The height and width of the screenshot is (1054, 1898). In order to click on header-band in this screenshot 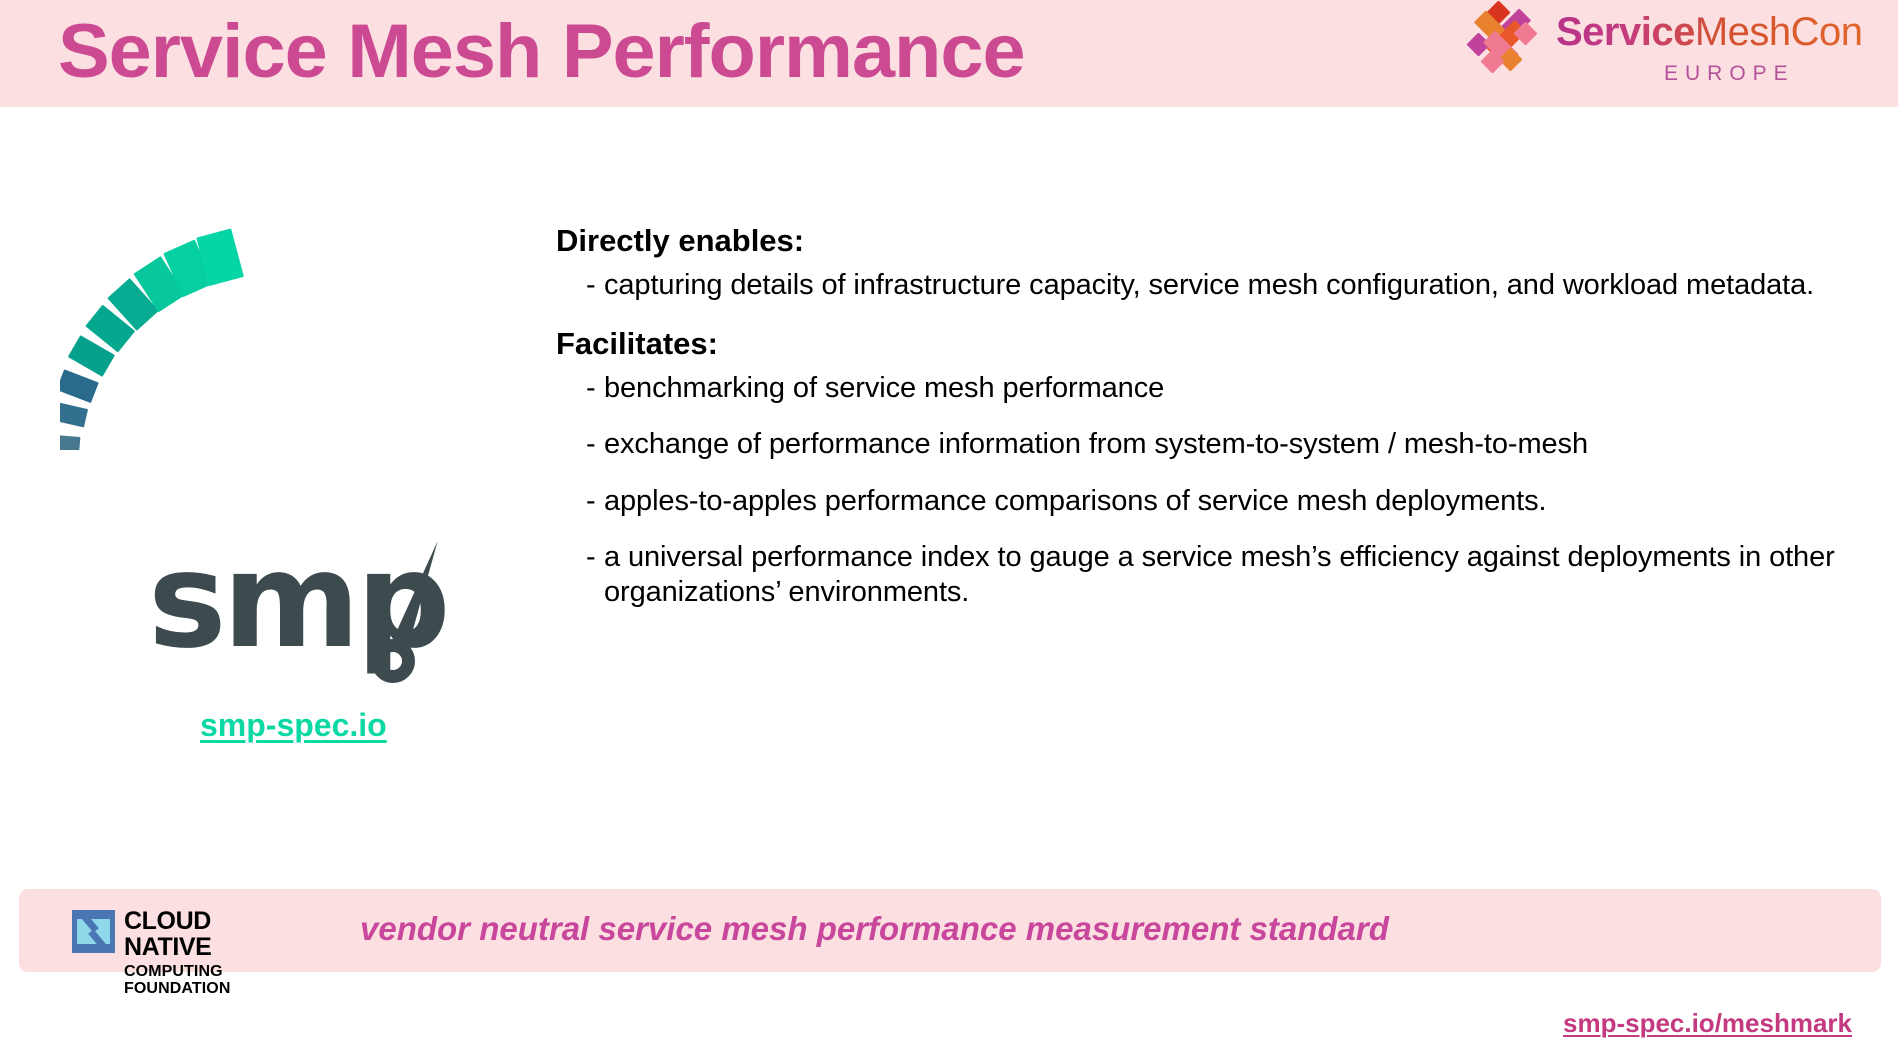, I will do `click(949, 53)`.